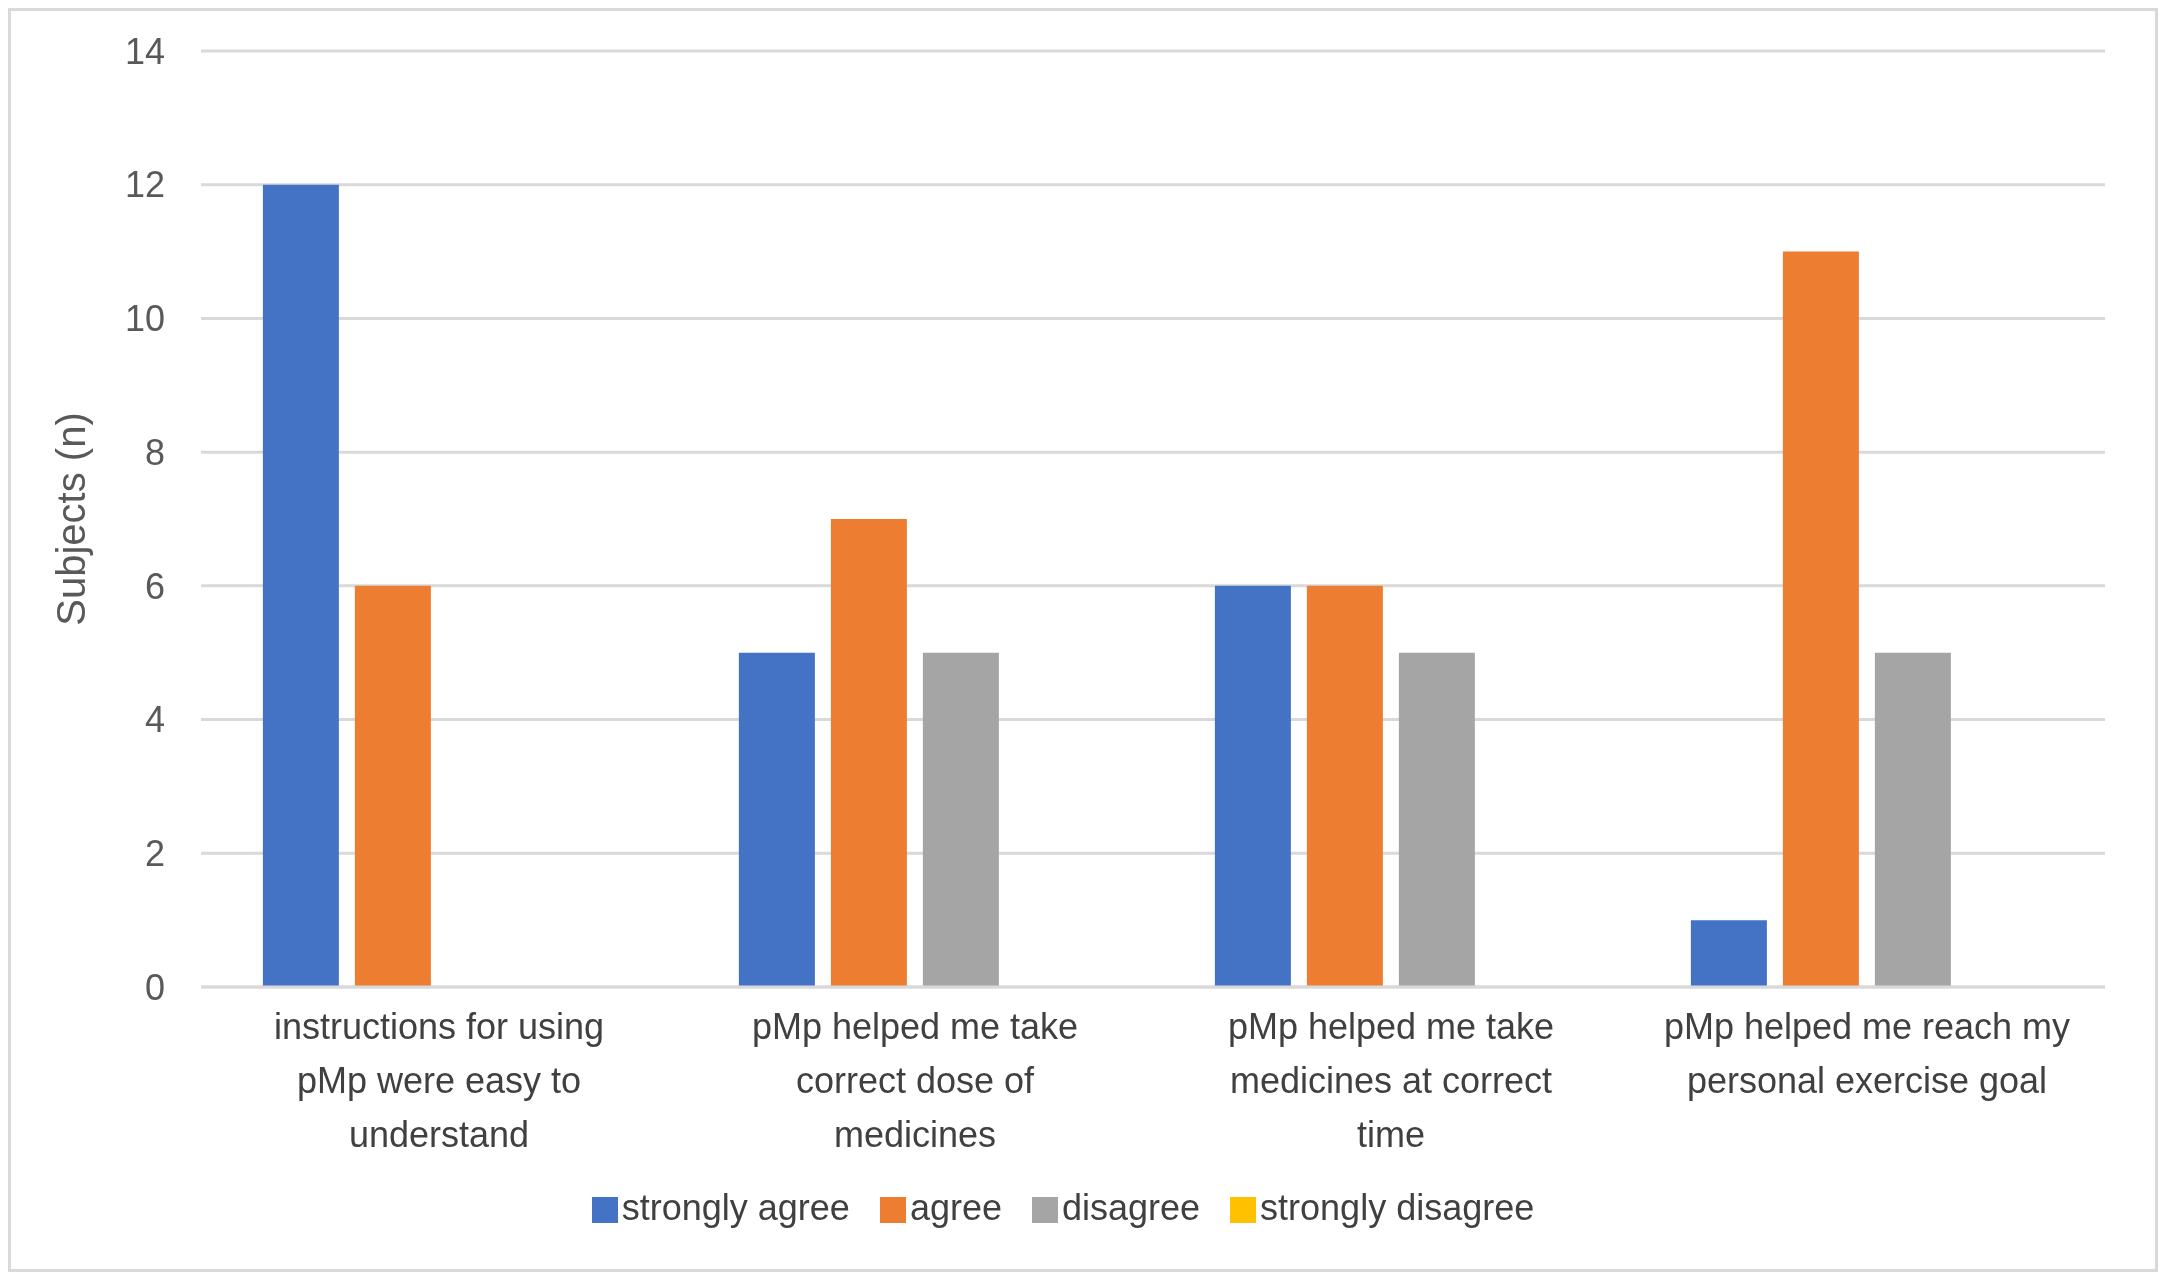 The image size is (2171, 1284). What do you see at coordinates (144, 319) in the screenshot?
I see `y-tick-label: 10` at bounding box center [144, 319].